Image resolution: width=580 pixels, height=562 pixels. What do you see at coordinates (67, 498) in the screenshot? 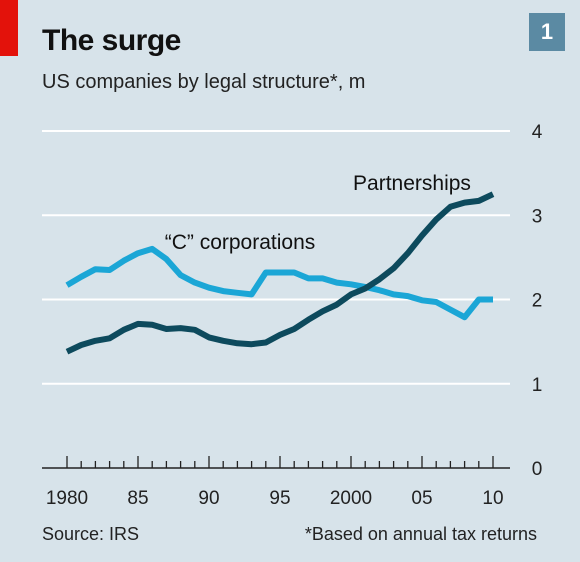
I see `x-tick-label-1980: 1980` at bounding box center [67, 498].